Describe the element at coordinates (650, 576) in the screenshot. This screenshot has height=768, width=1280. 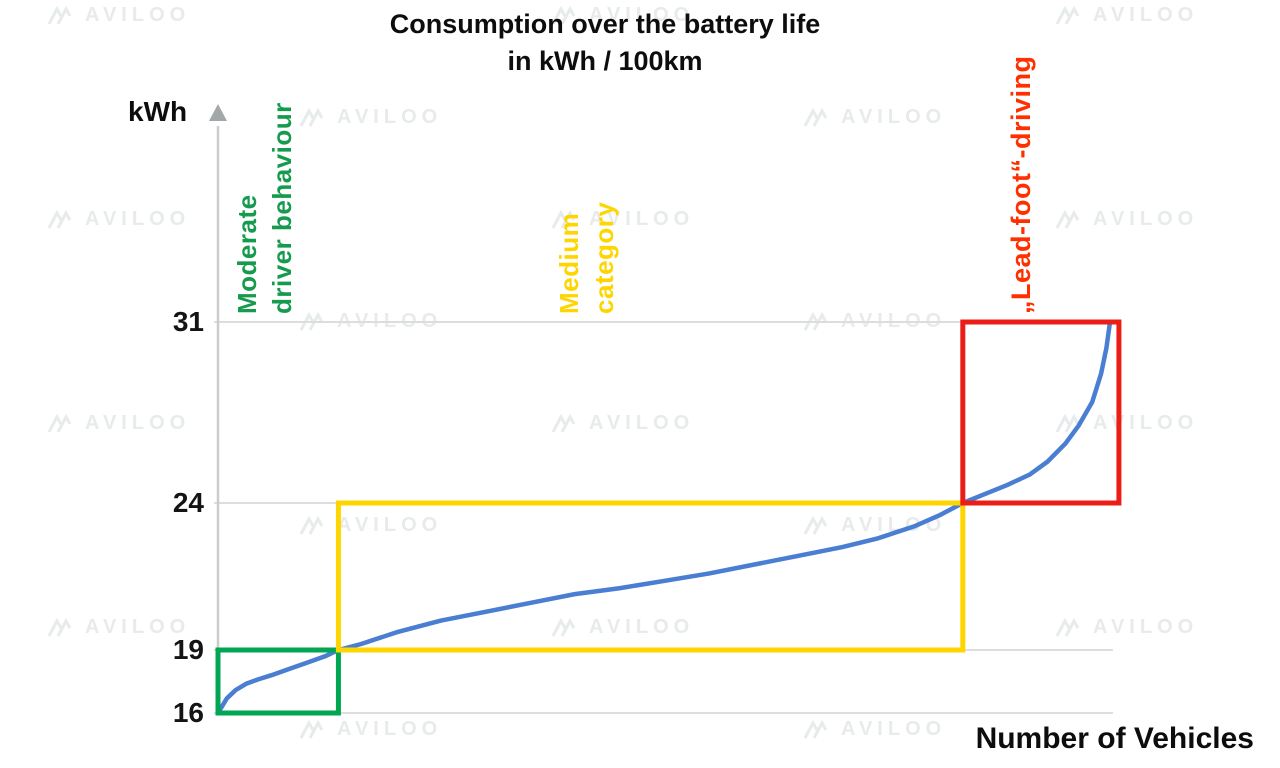
I see `region-box-medium` at that location.